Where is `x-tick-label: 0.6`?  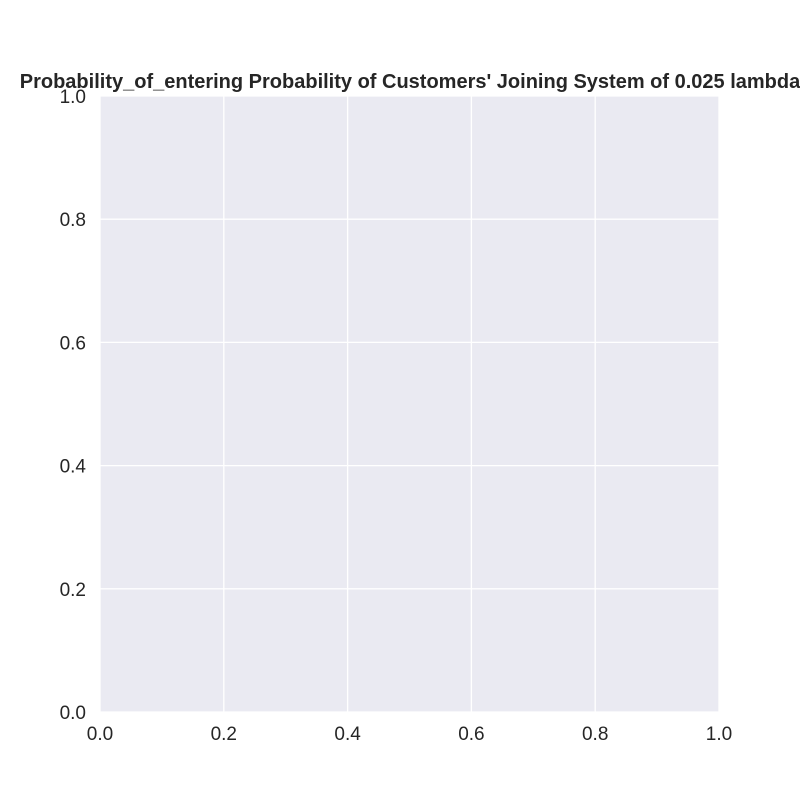
x-tick-label: 0.6 is located at coordinates (471, 734).